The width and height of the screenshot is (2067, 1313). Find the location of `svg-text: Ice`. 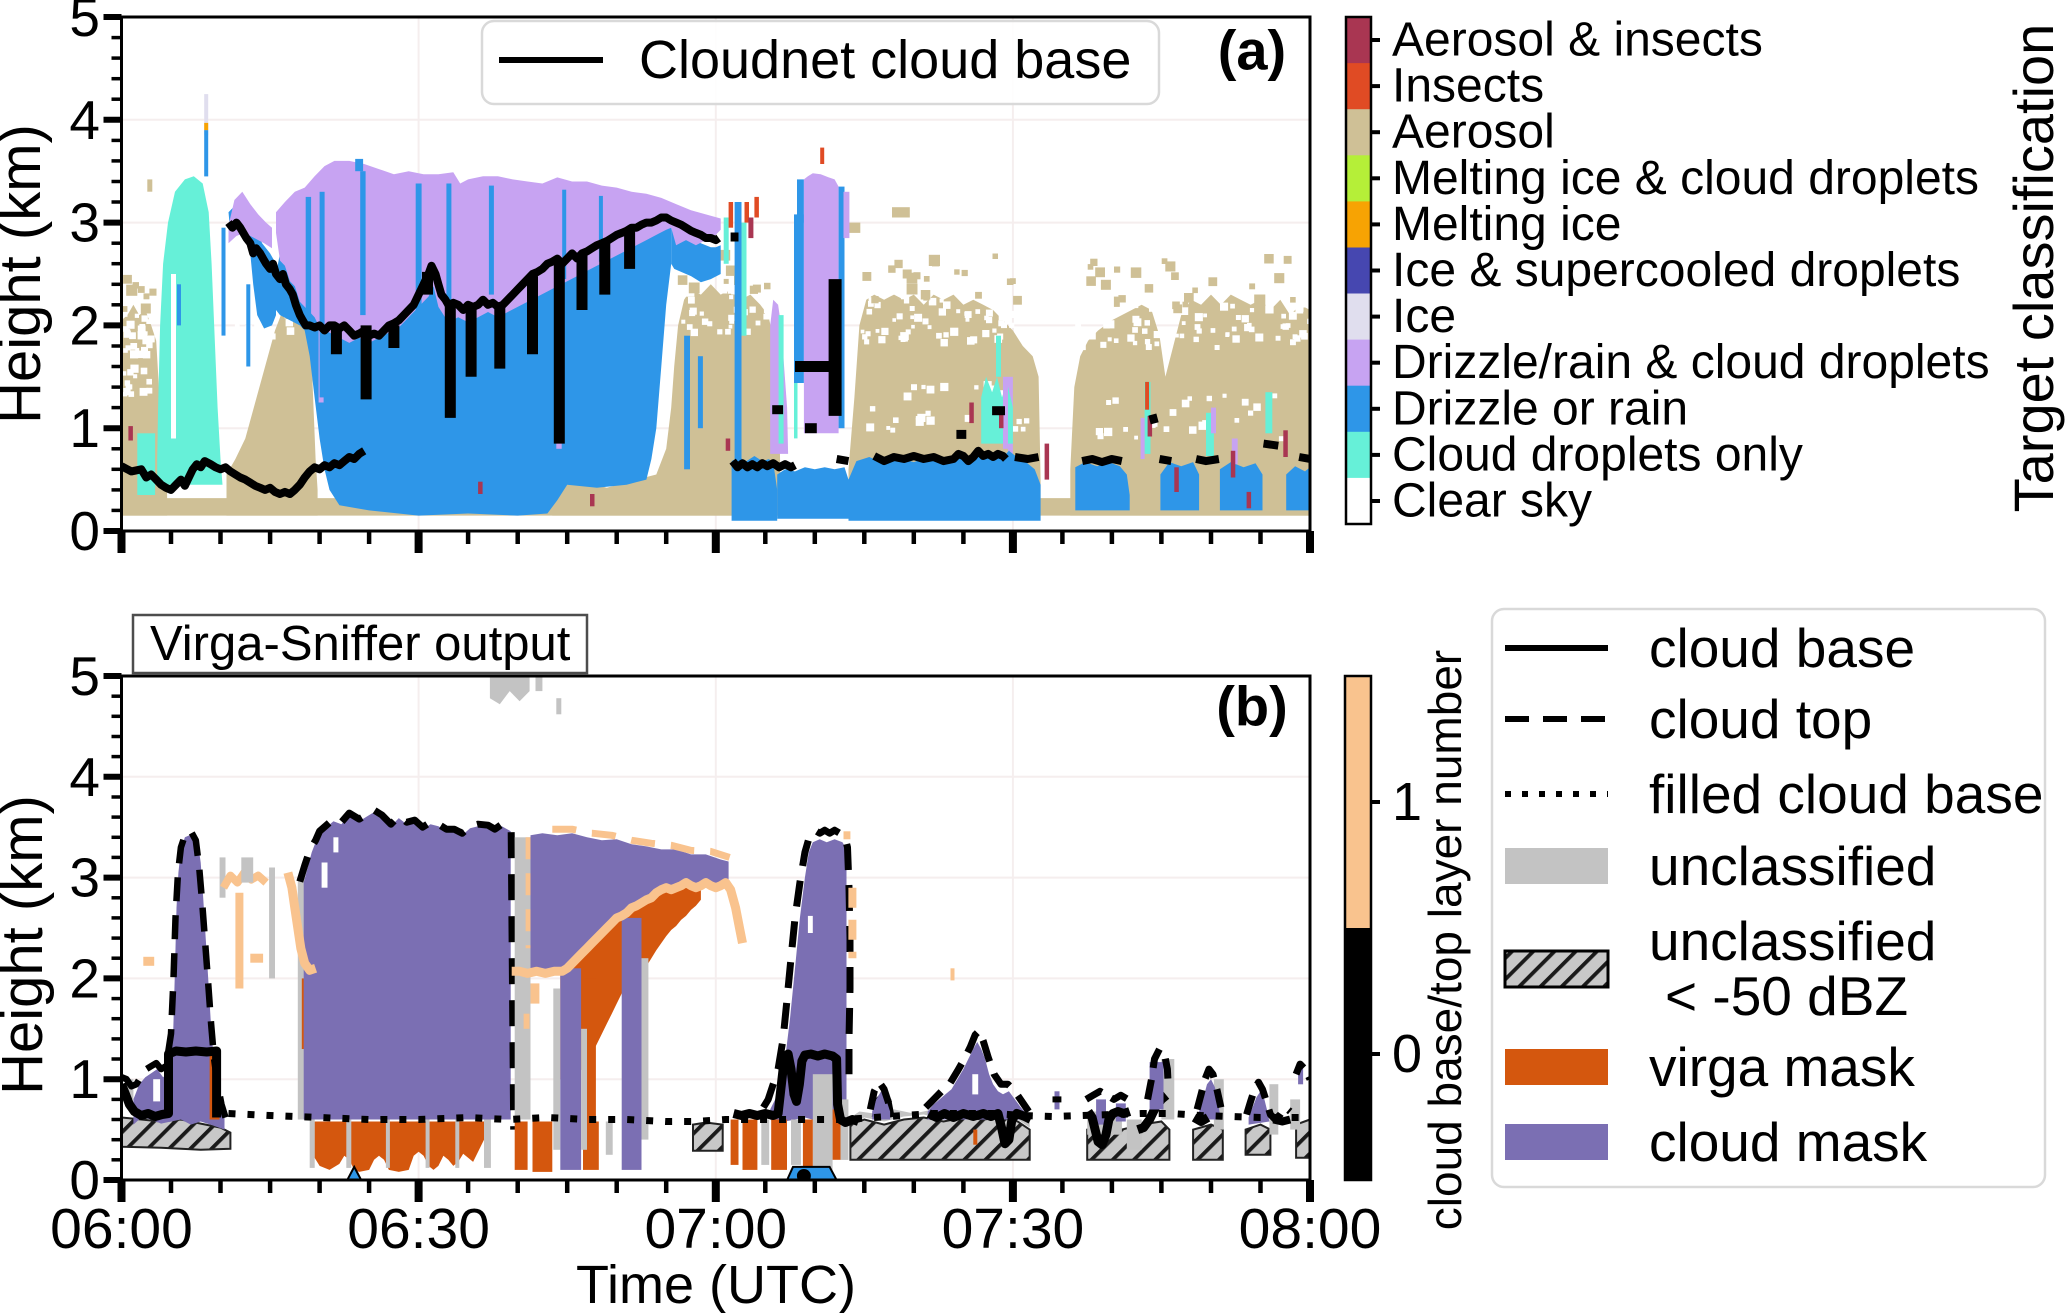

svg-text: Ice is located at coordinates (1424, 316).